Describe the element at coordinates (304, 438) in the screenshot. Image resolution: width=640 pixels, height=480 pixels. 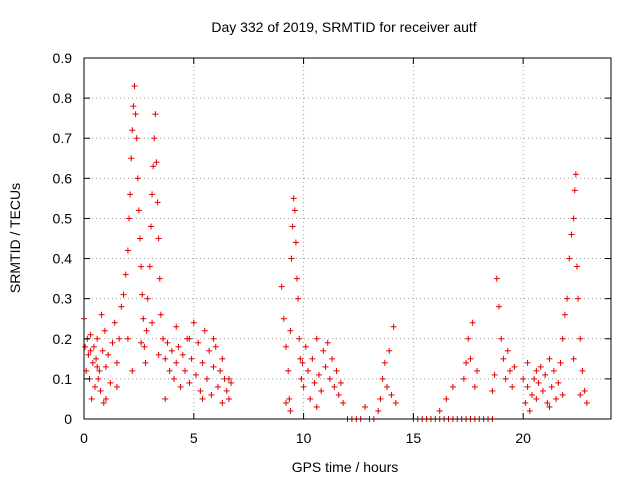
I see `x-tick-label: 10` at that location.